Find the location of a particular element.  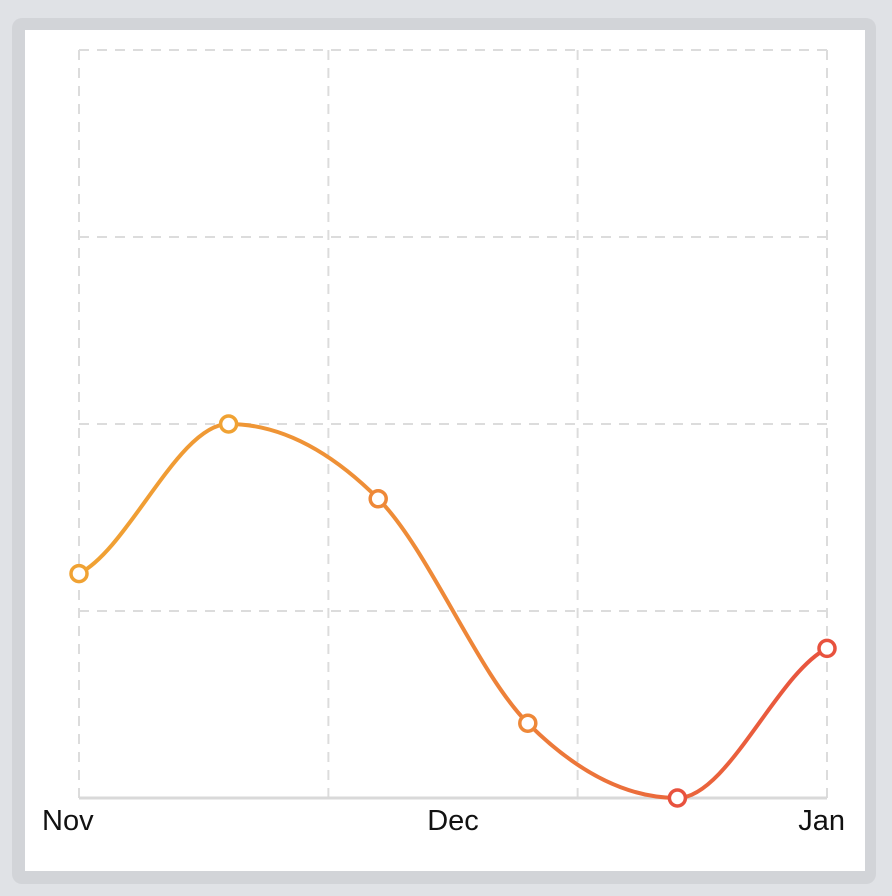

x-tick-label: Nov is located at coordinates (68, 821).